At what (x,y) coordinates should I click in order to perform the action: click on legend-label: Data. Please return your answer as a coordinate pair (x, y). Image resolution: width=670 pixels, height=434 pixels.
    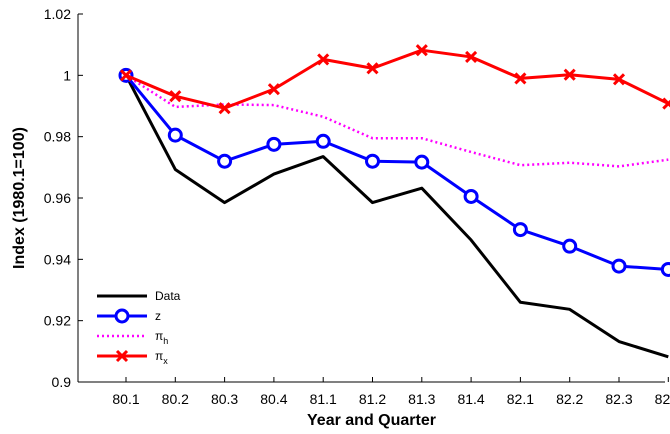
    Looking at the image, I should click on (168, 296).